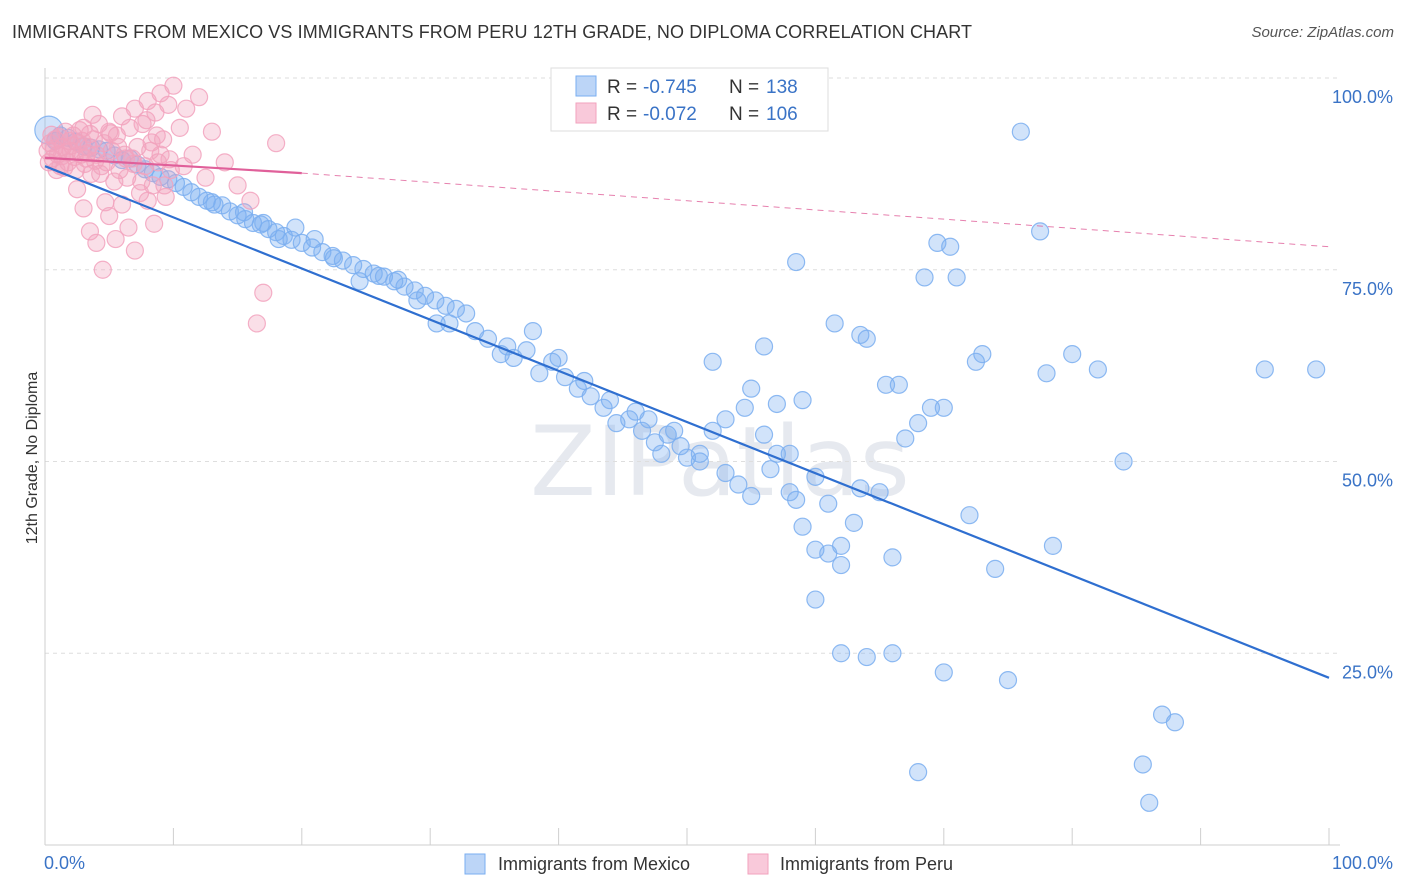 The width and height of the screenshot is (1406, 892). What do you see at coordinates (594, 864) in the screenshot?
I see `bottom-legend-label-mexico: Immigrants from Mexico` at bounding box center [594, 864].